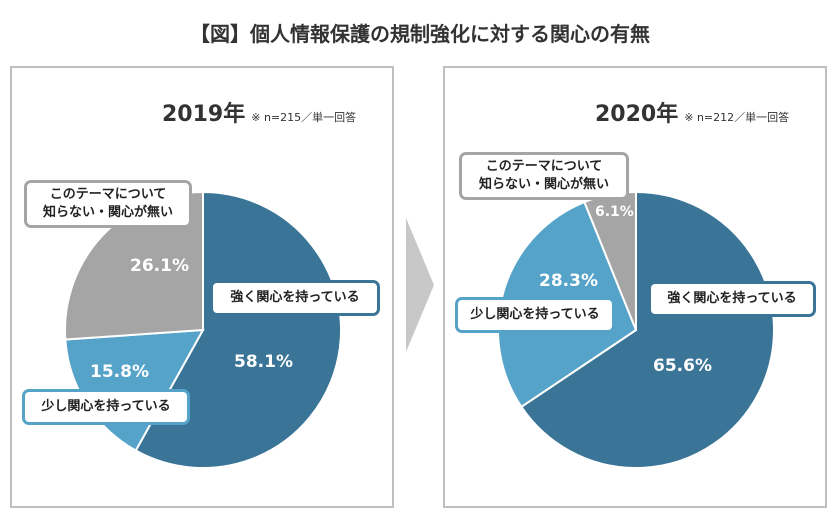 The image size is (840, 523). I want to click on pct-strong: 58.1%, so click(263, 362).